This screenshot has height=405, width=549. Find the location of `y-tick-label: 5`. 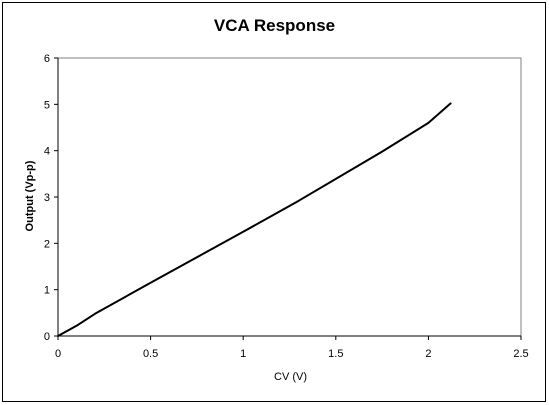

y-tick-label: 5 is located at coordinates (47, 105).